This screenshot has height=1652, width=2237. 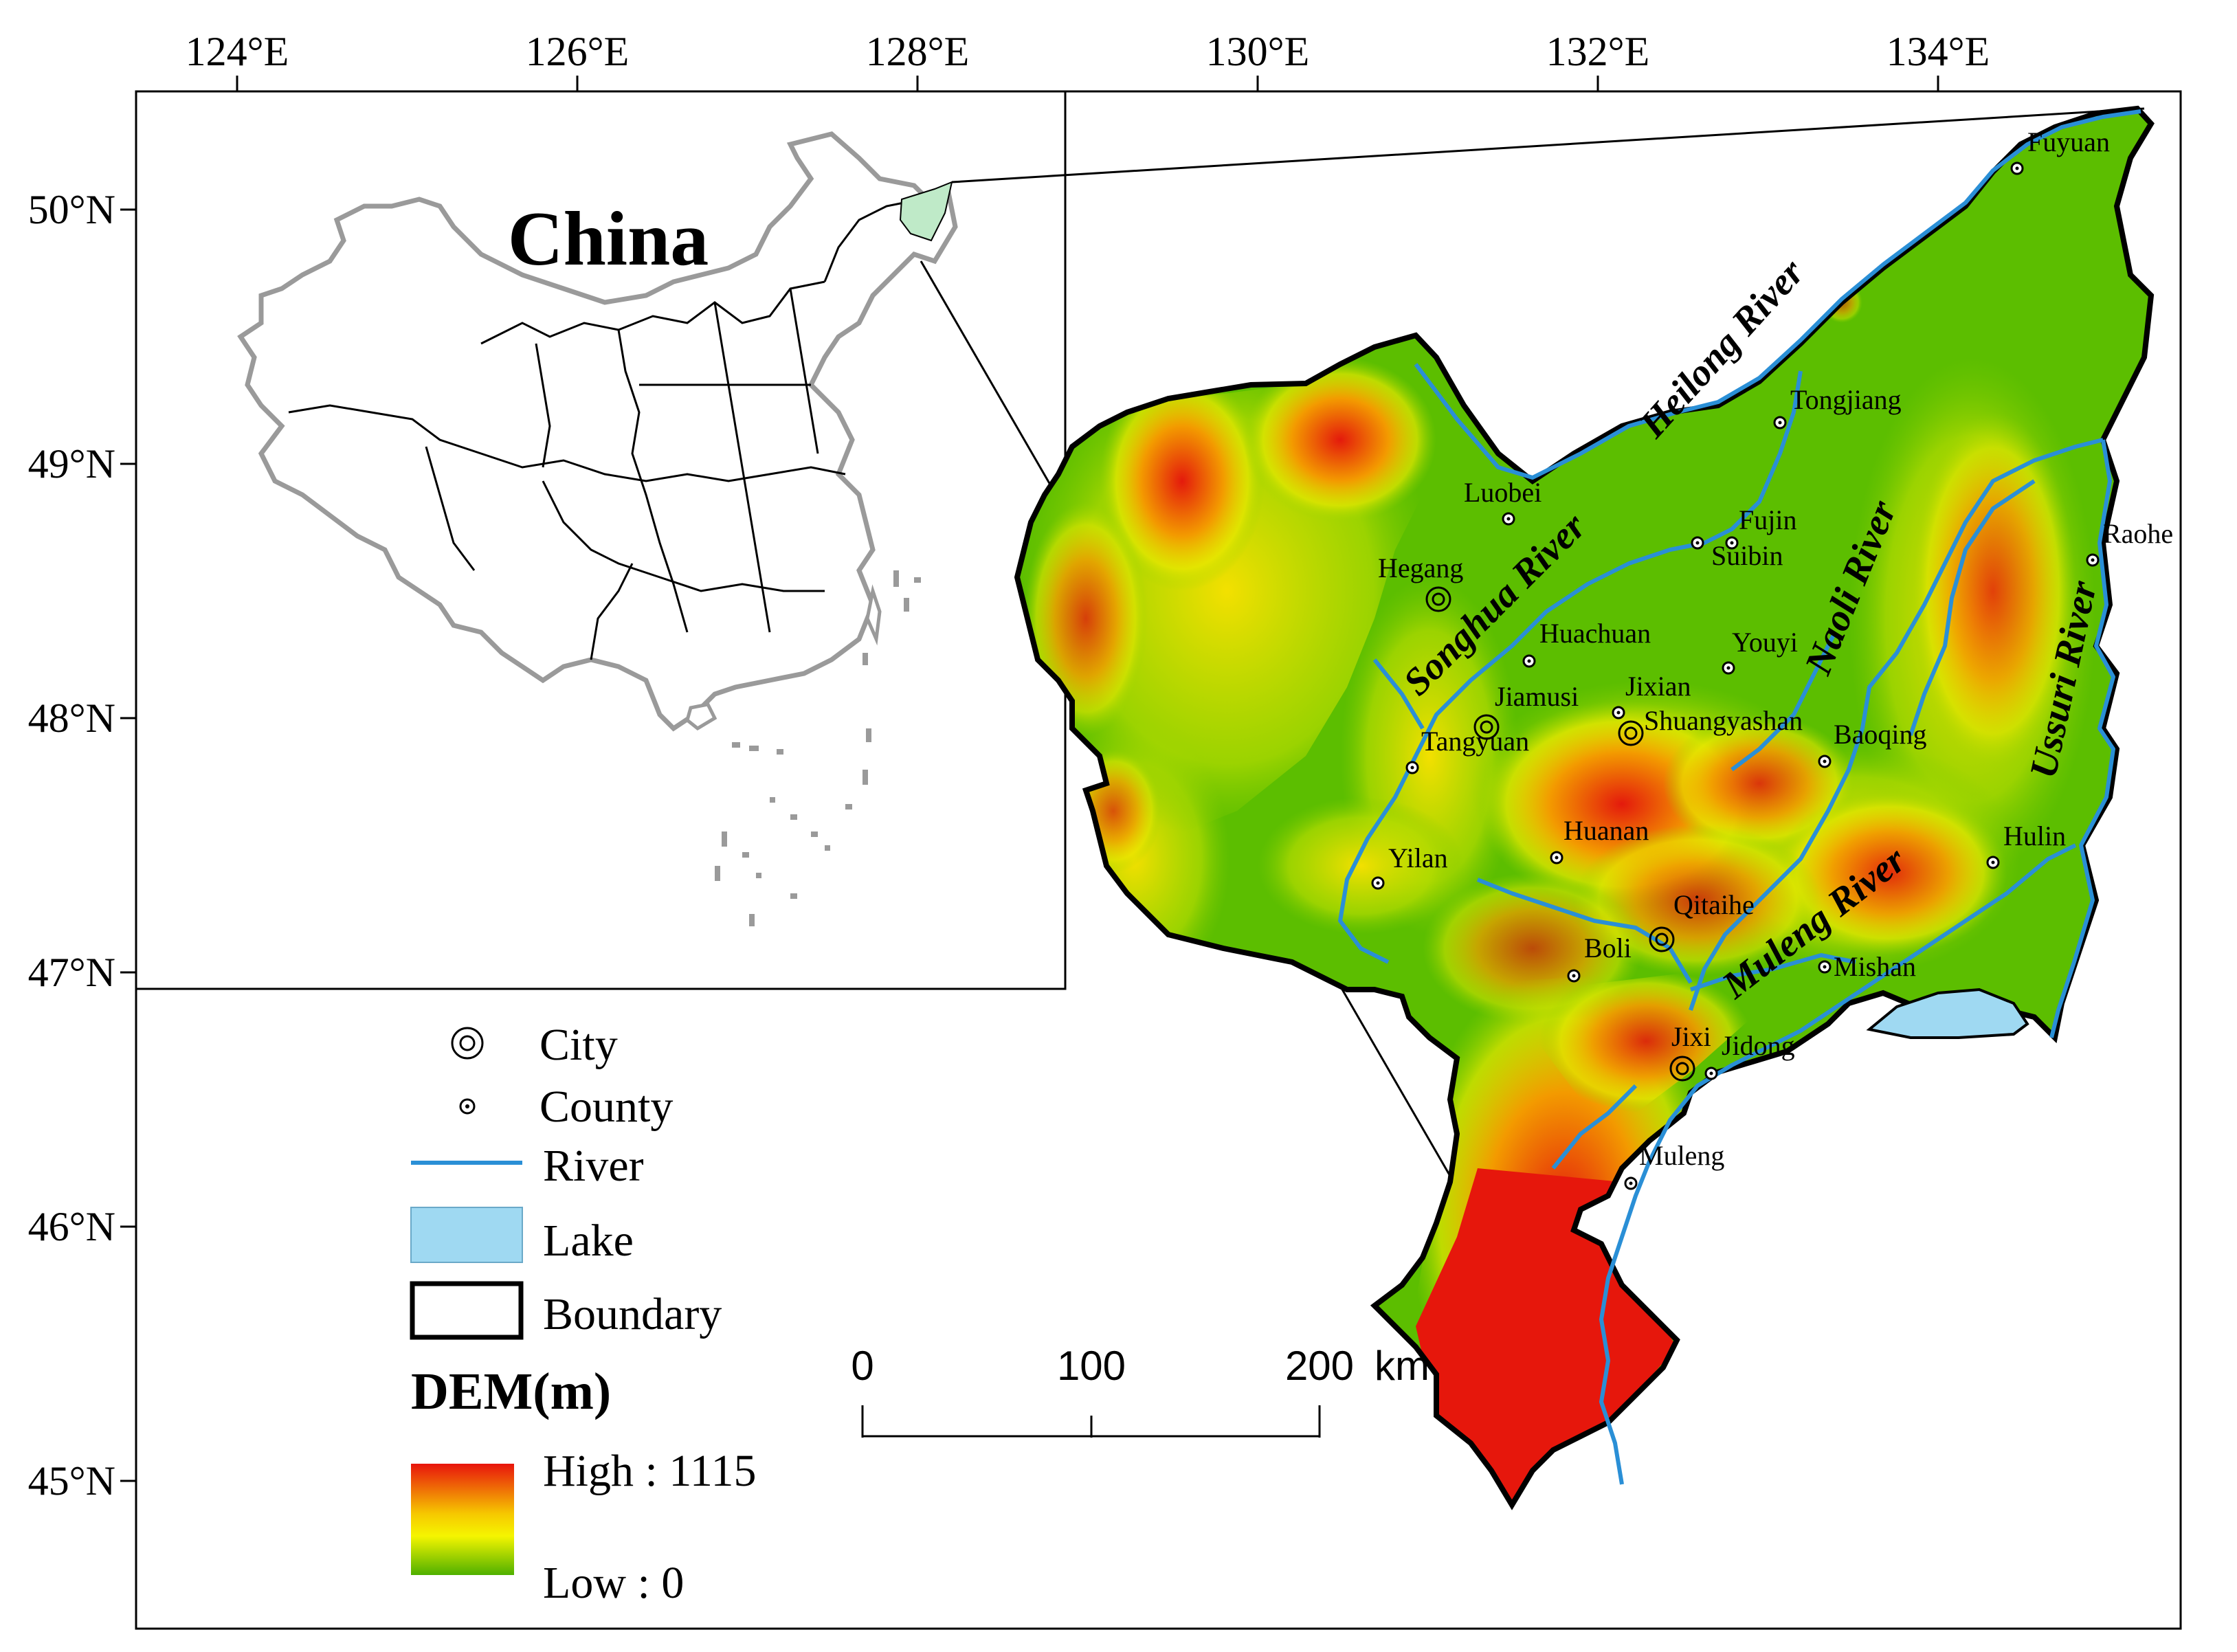 I want to click on legend-river-label: River, so click(x=593, y=1166).